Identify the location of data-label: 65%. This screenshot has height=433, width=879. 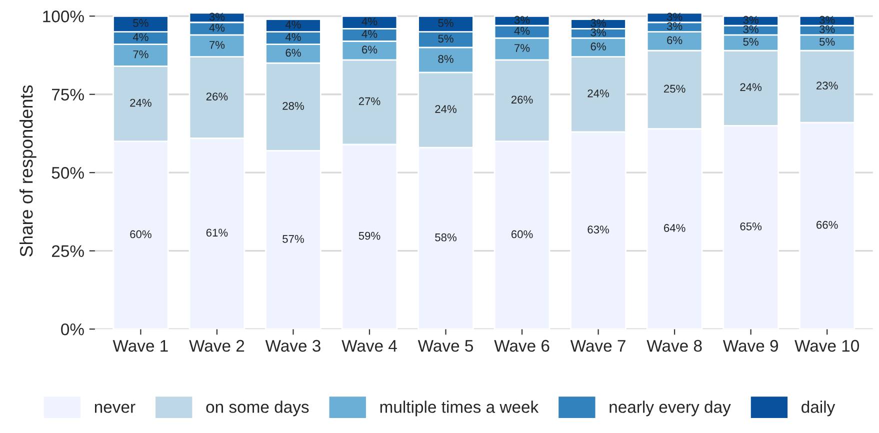
(751, 226).